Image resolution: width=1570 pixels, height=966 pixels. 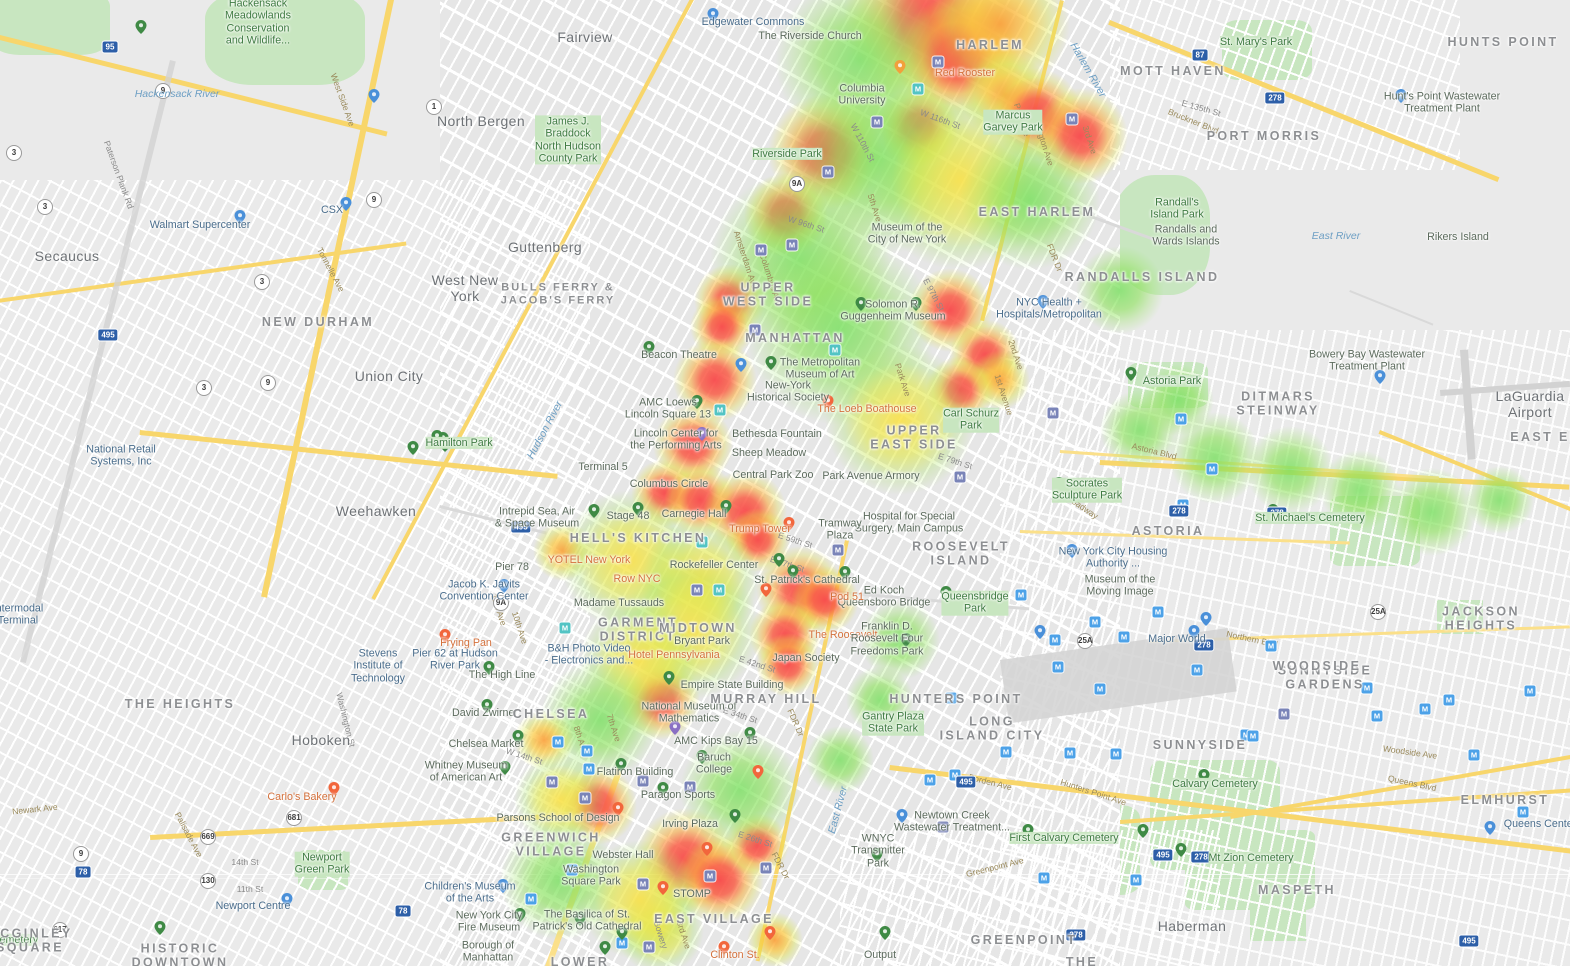 I want to click on poi-pin-gallery, so click(x=487, y=706).